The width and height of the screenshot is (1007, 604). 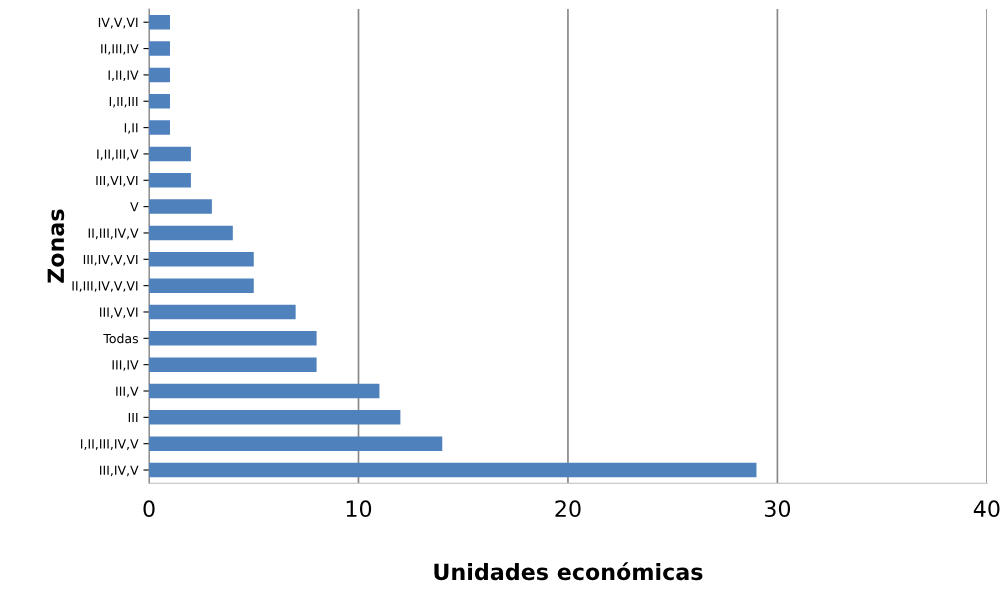 I want to click on y-tick-label: III,VI,VI, so click(x=117, y=181).